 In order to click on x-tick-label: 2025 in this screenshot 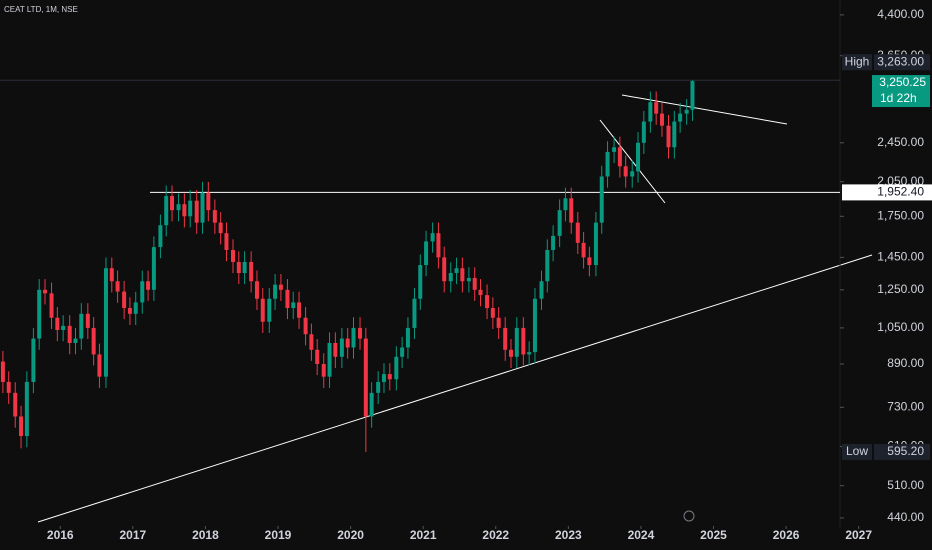, I will do `click(713, 535)`.